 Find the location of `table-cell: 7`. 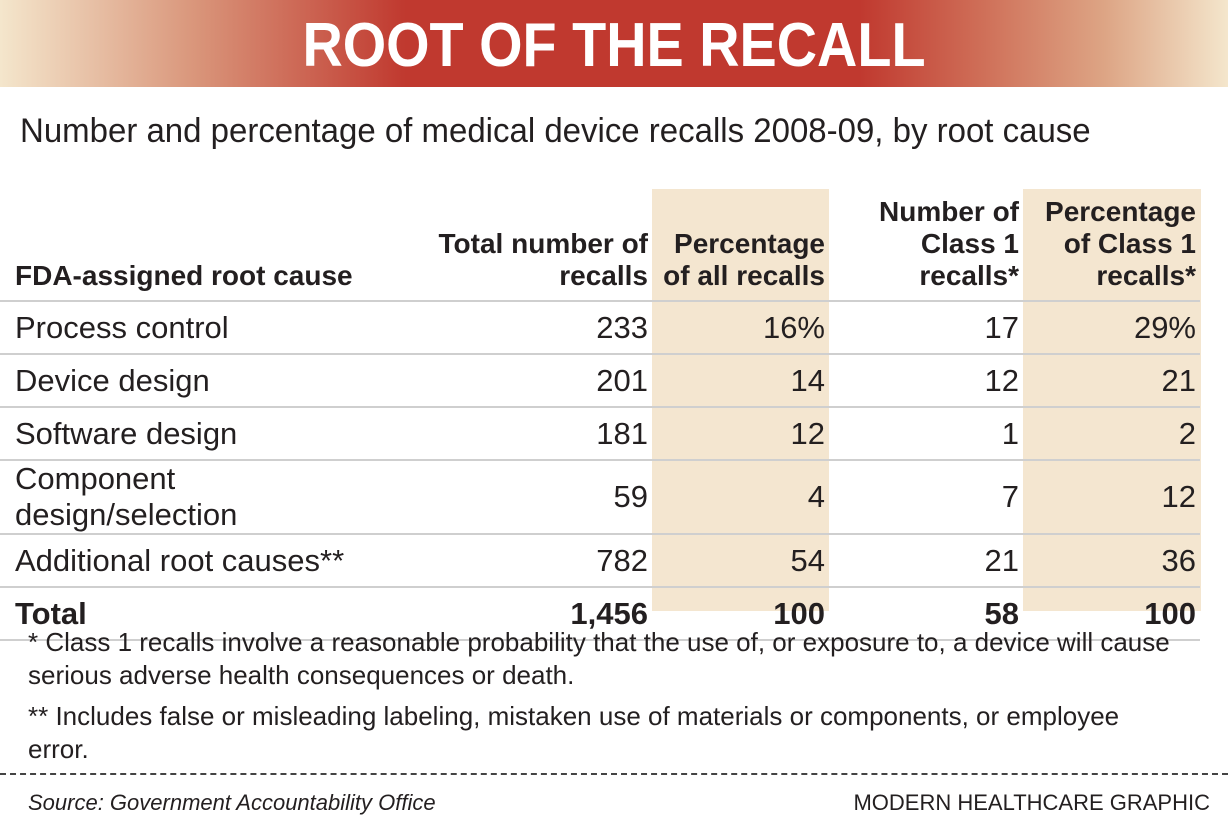

table-cell: 7 is located at coordinates (926, 496).